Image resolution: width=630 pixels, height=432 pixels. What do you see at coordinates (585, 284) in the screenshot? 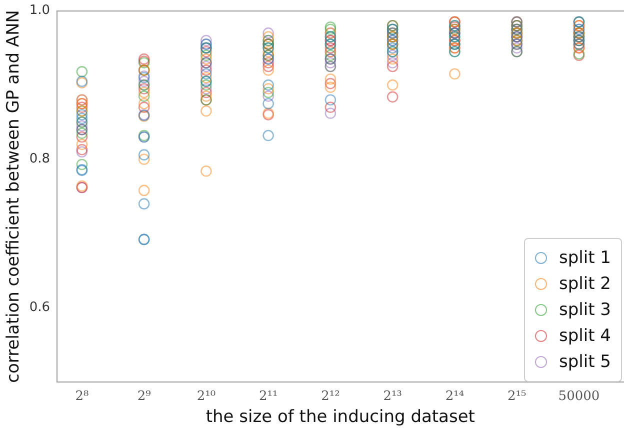
I see `legend-label: split 2` at bounding box center [585, 284].